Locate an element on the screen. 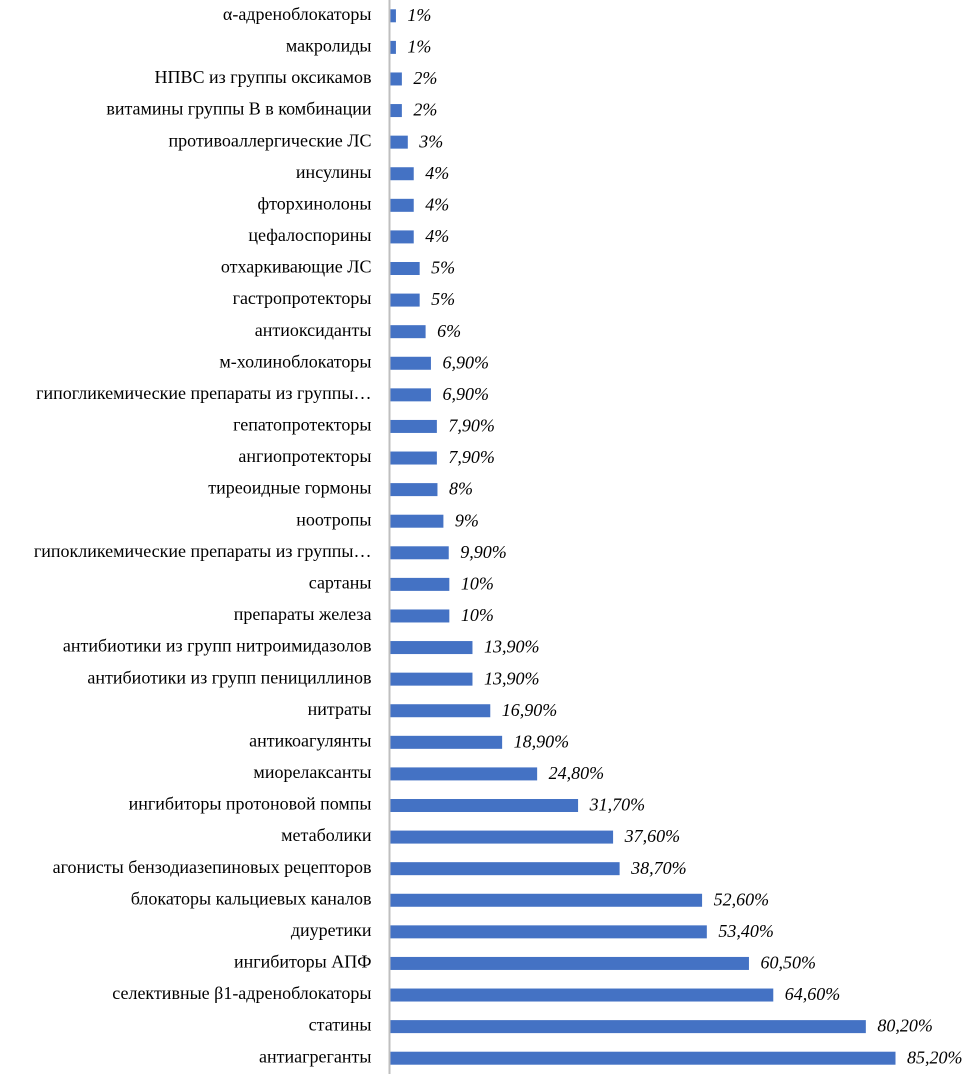  category-label: статины is located at coordinates (340, 1025).